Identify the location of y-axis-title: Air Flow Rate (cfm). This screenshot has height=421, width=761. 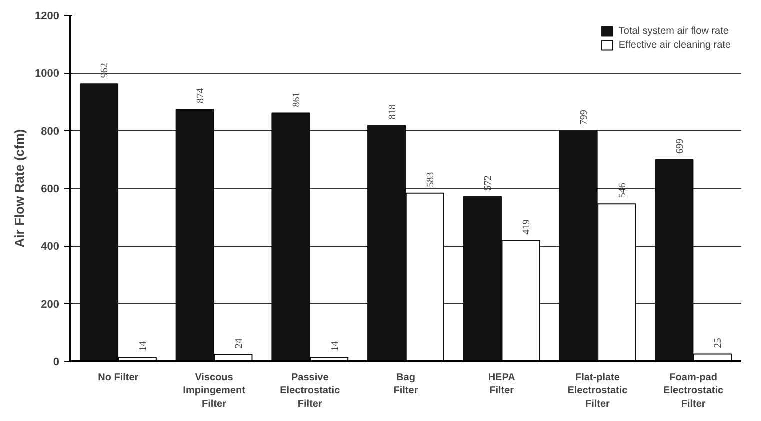
(20, 188).